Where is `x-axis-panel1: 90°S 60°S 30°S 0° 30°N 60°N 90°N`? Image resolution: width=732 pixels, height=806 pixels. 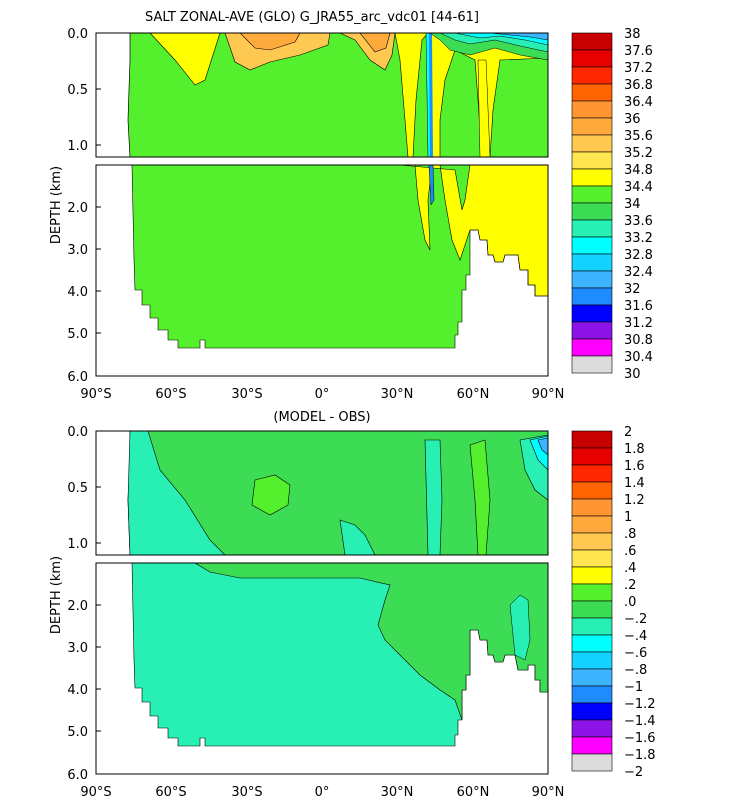 x-axis-panel1: 90°S 60°S 30°S 0° 30°N 60°N 90°N is located at coordinates (322, 394).